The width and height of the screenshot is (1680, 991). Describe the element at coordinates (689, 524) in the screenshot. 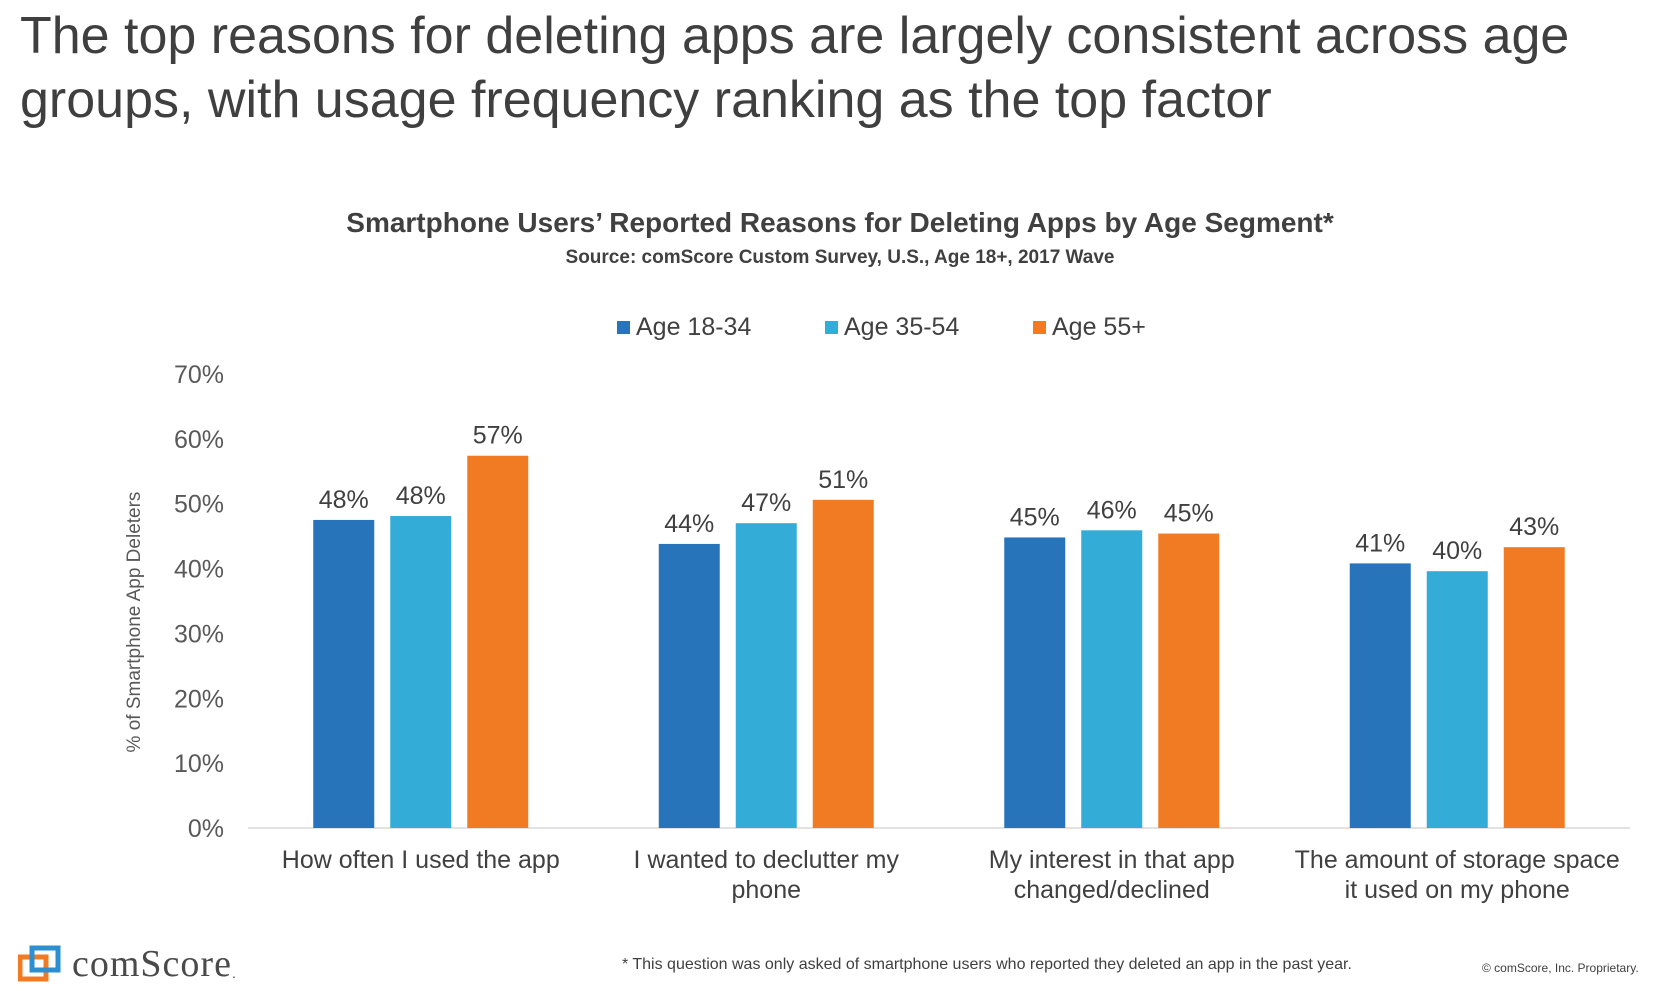

I see `data-label: 44%` at that location.